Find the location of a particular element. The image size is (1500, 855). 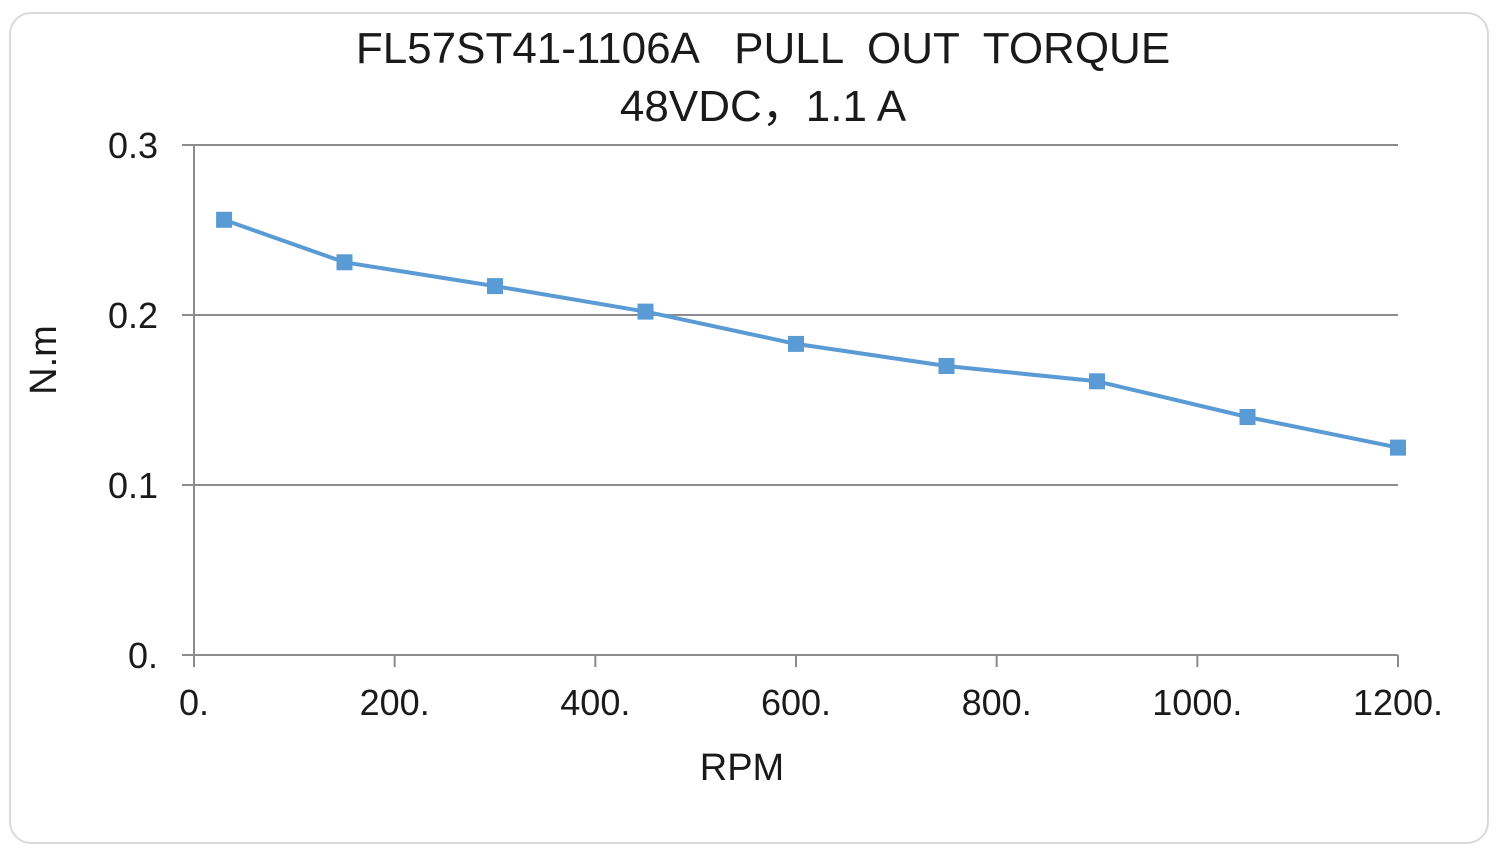

x-tick-label: 800. is located at coordinates (997, 702).